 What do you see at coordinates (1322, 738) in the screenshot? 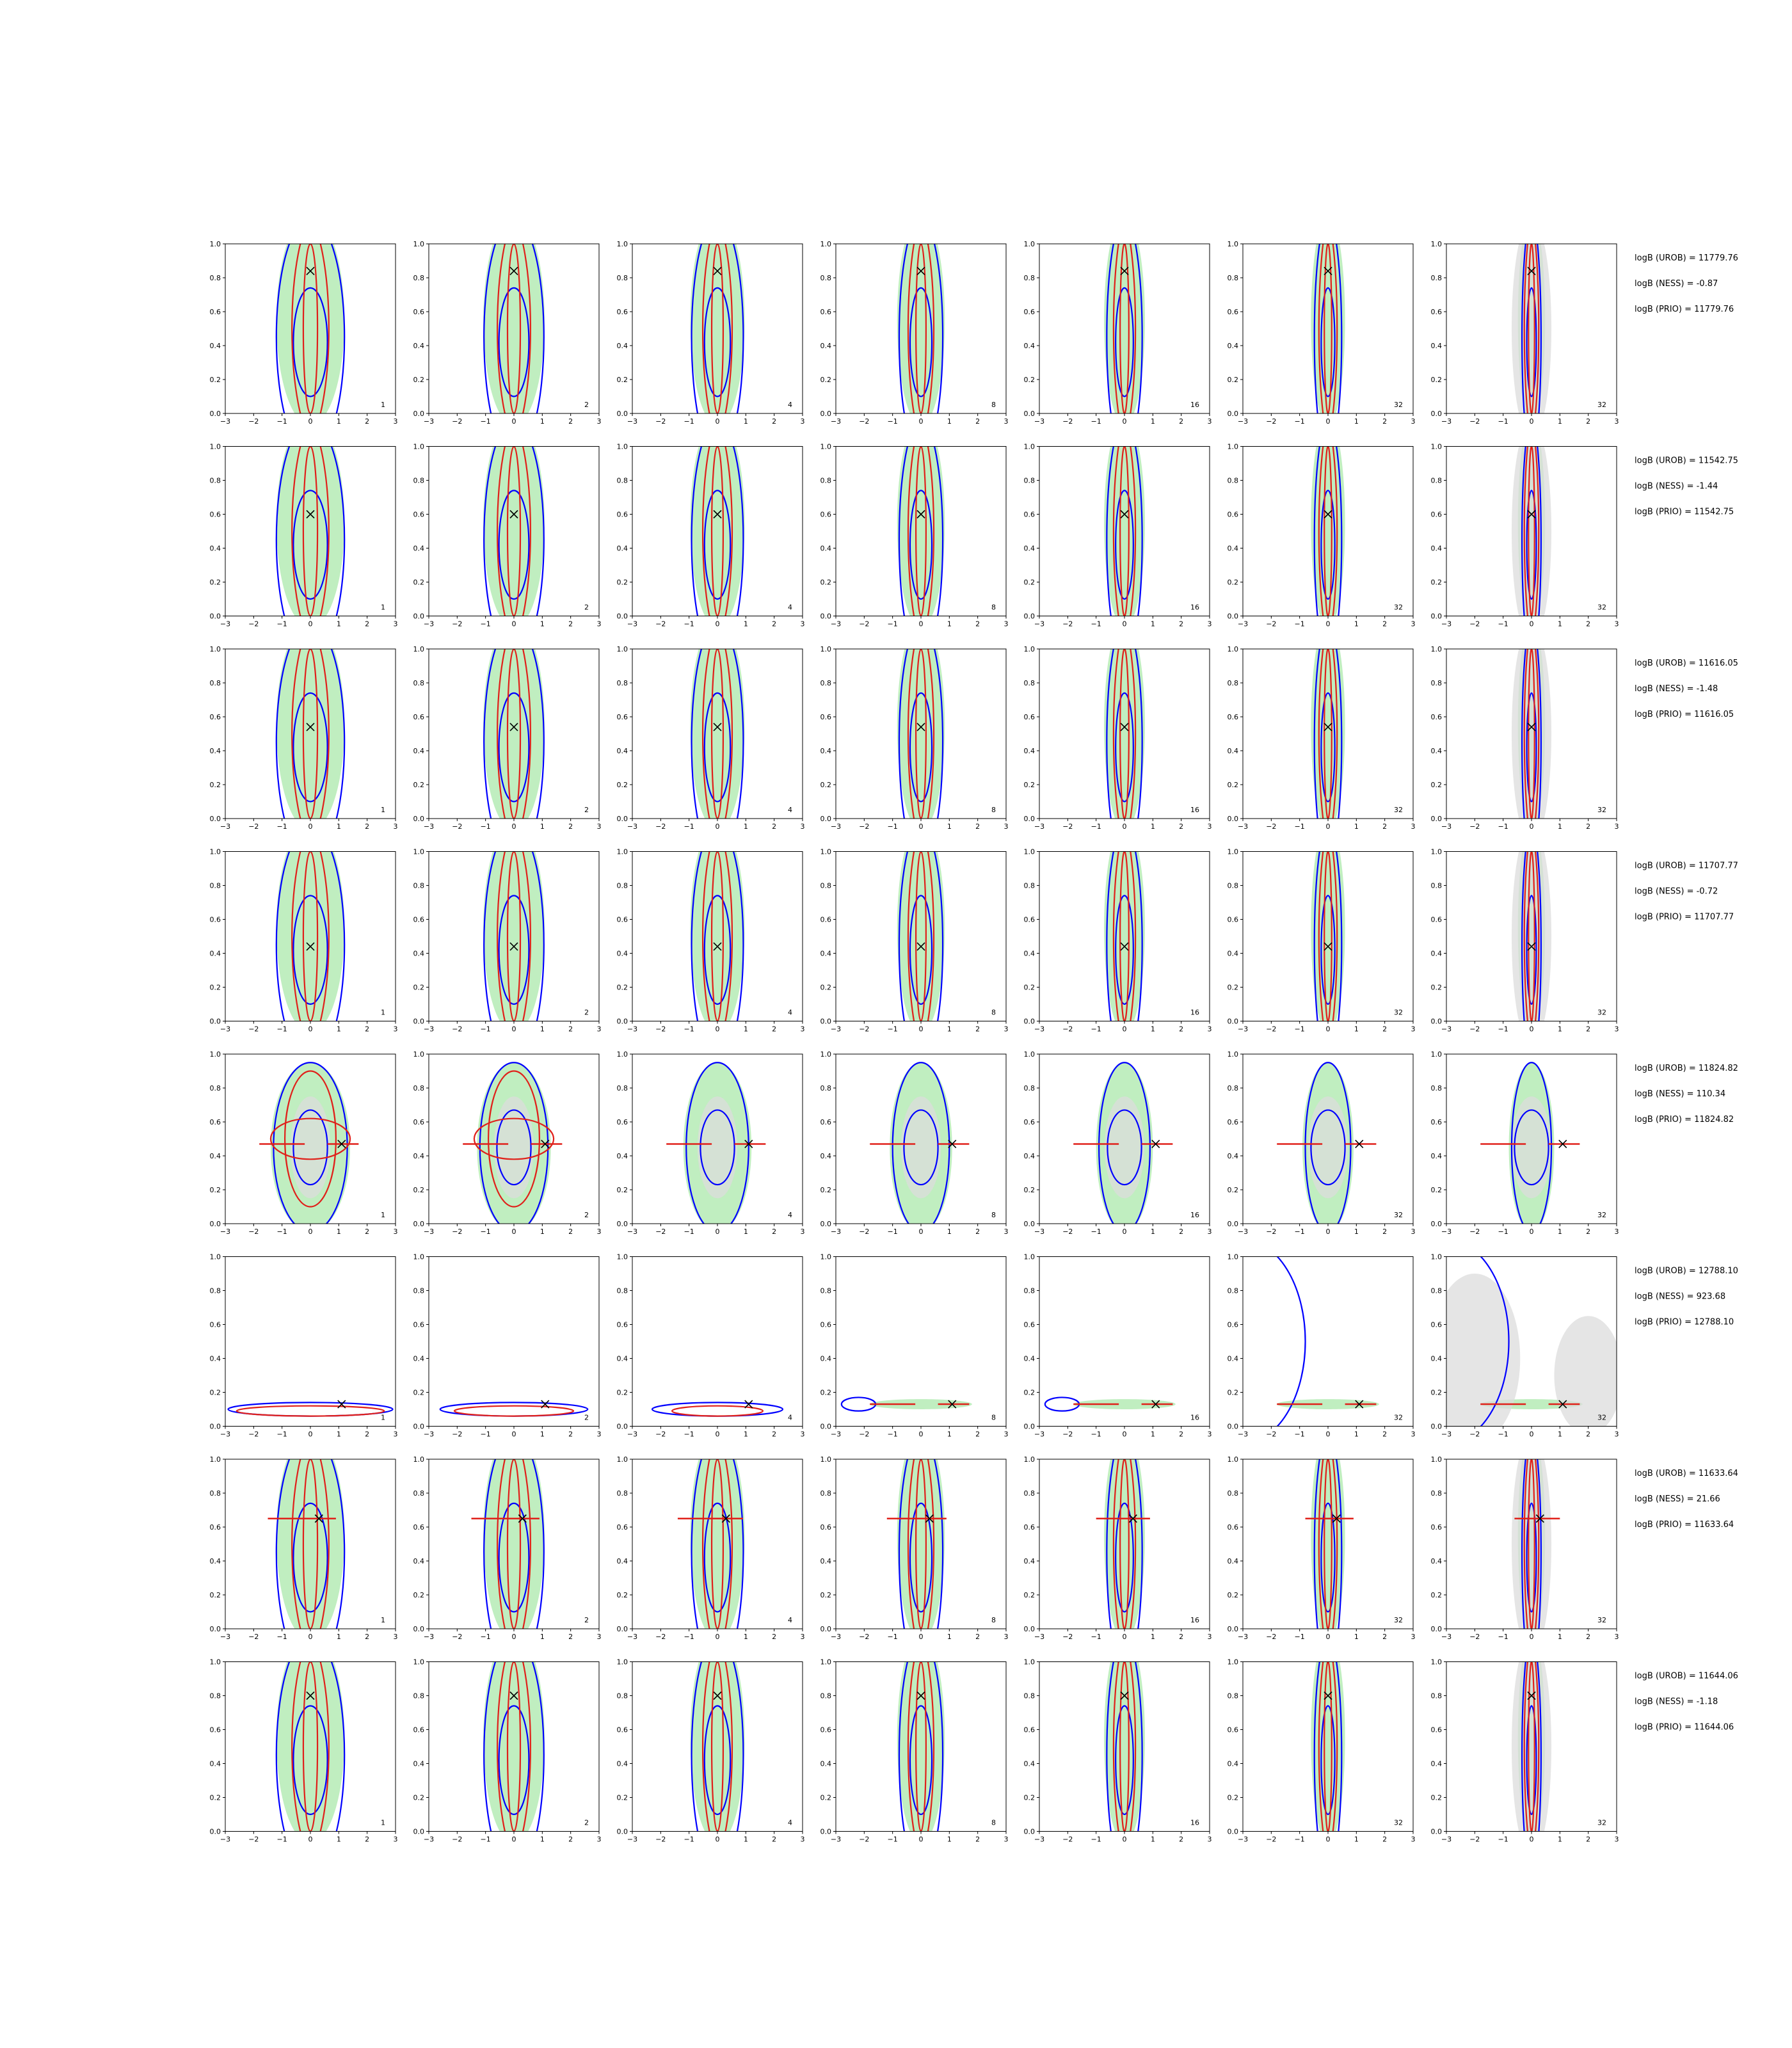
I see `panel-r3-c6: −3 −2 −1 0 1 2 30.00.20.40.60.81.032` at bounding box center [1322, 738].